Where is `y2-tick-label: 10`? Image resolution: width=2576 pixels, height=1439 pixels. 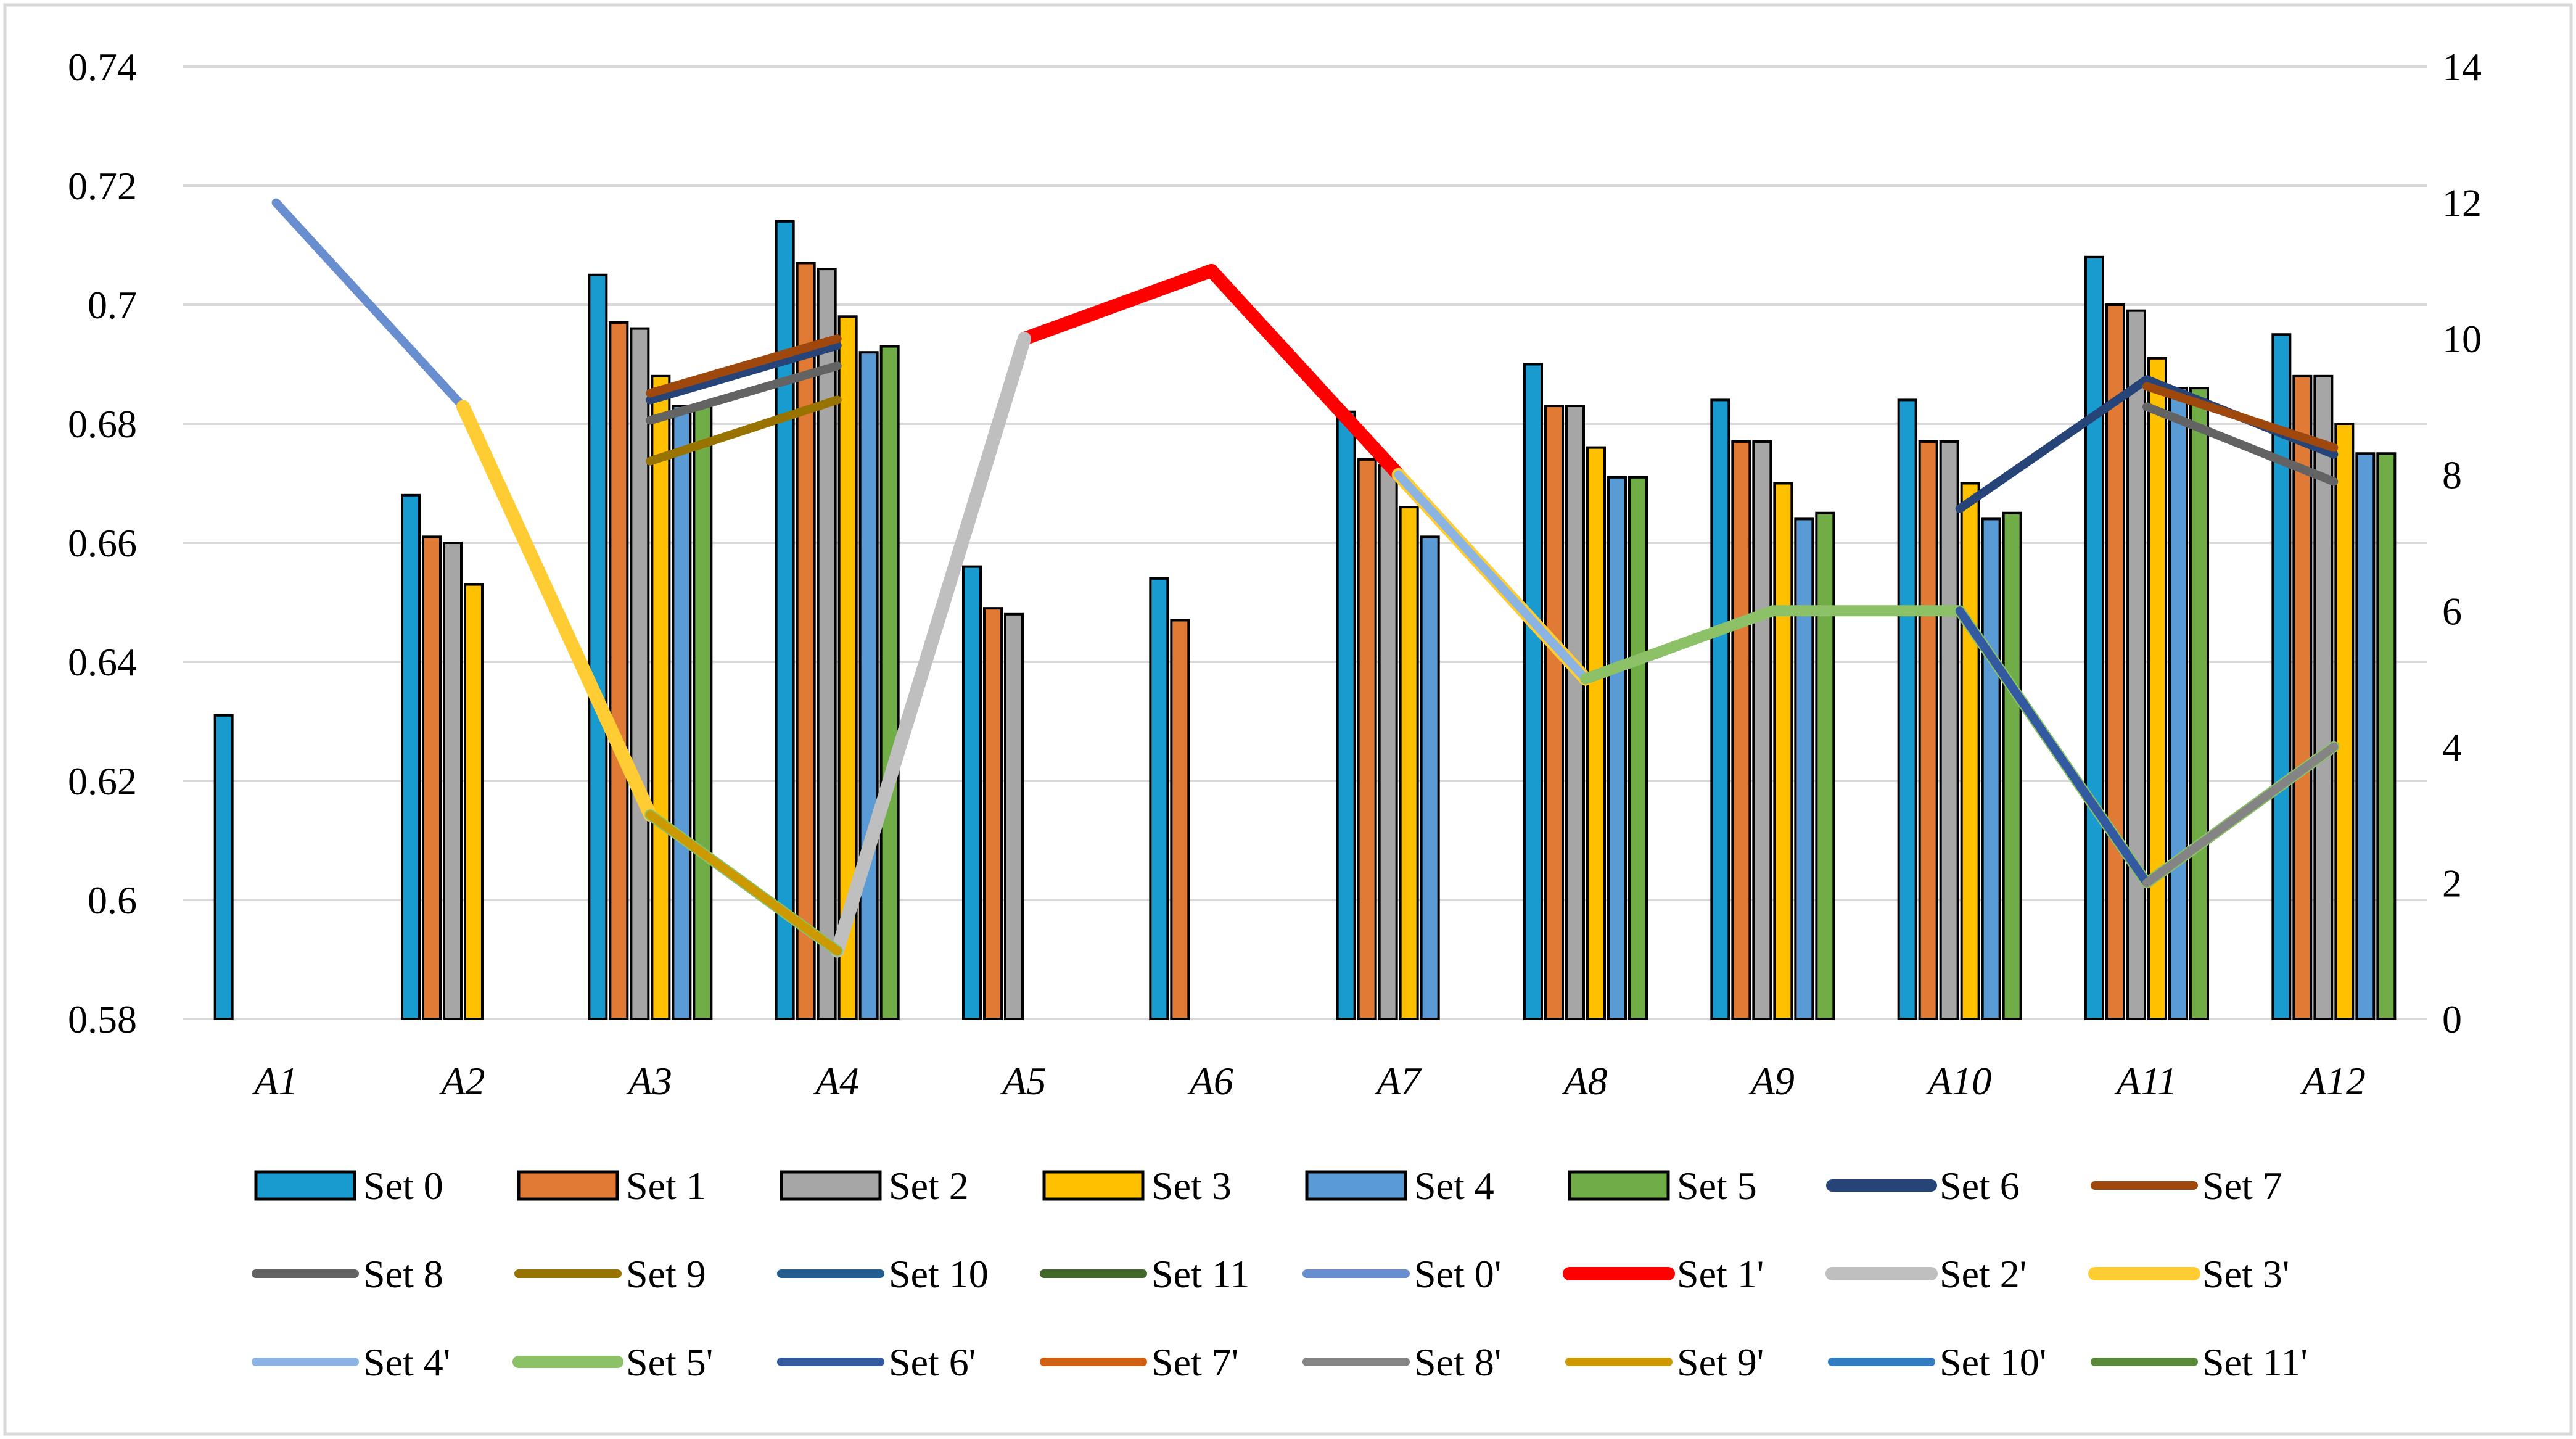 y2-tick-label: 10 is located at coordinates (2462, 339).